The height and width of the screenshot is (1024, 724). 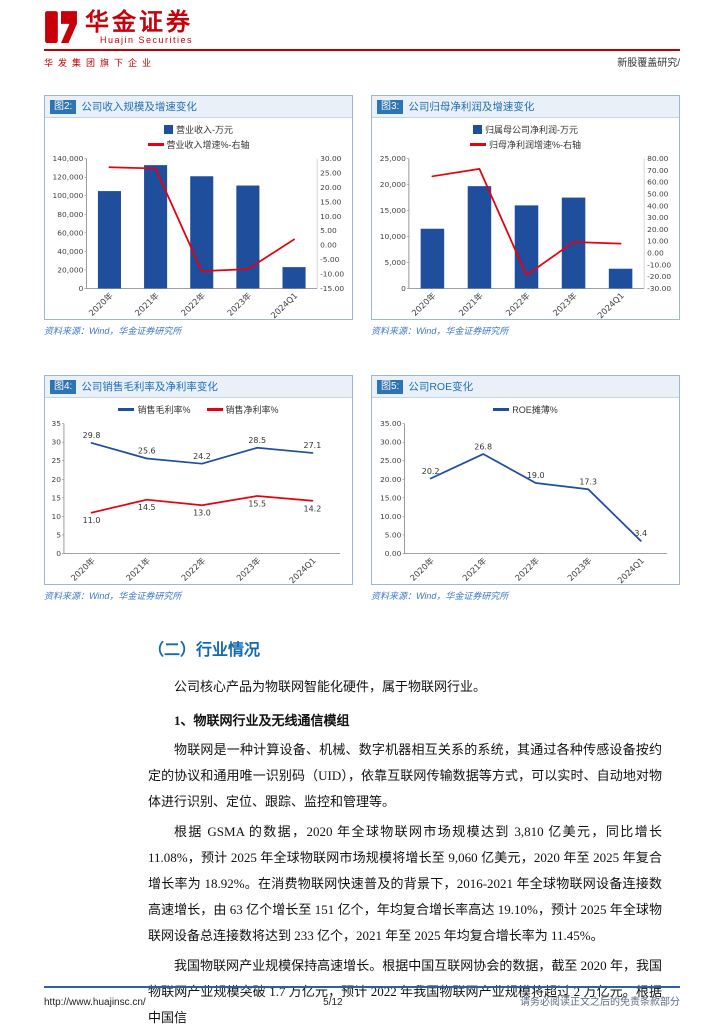 What do you see at coordinates (70, 214) in the screenshot?
I see `tick-label: 80,000` at bounding box center [70, 214].